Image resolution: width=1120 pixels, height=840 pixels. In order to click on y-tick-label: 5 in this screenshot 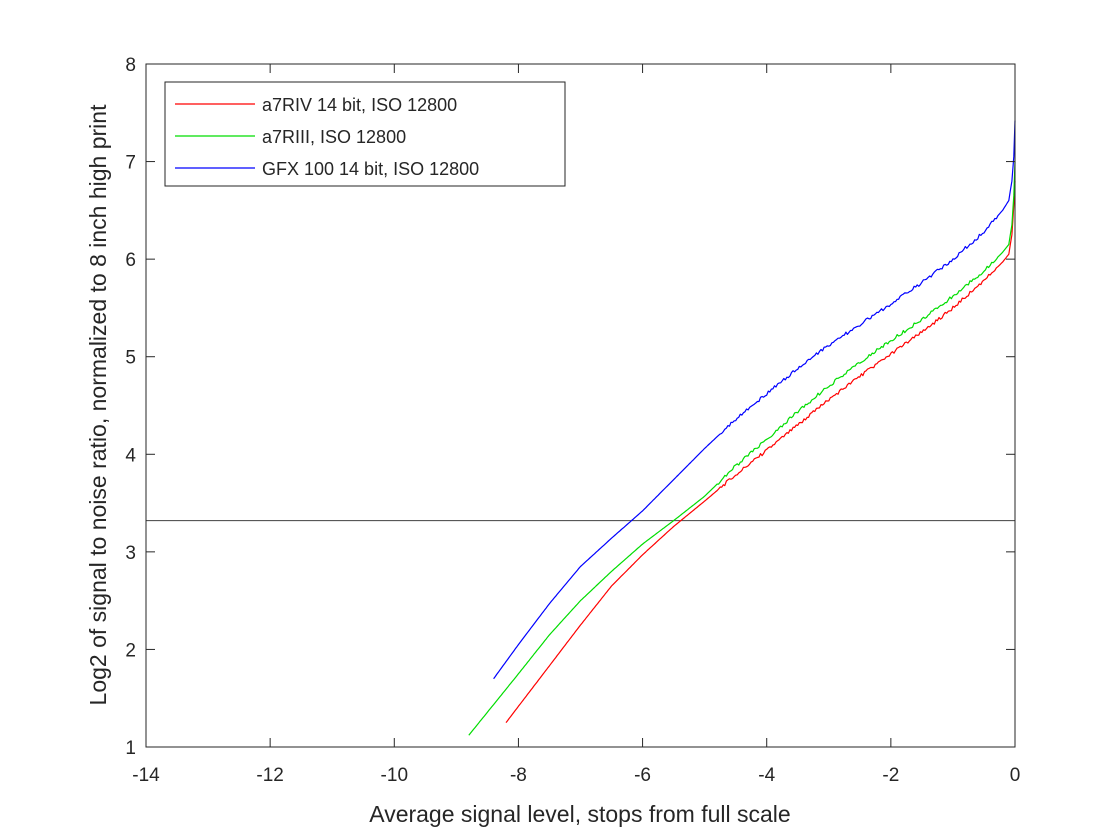, I will do `click(130, 358)`.